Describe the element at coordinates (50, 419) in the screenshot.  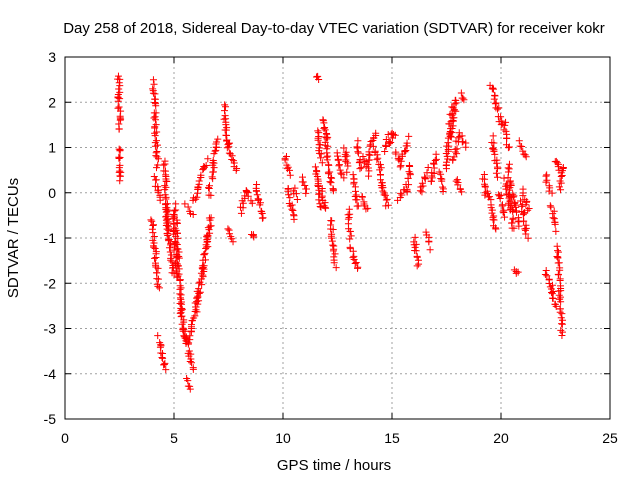
I see `y-tick-label: -5` at that location.